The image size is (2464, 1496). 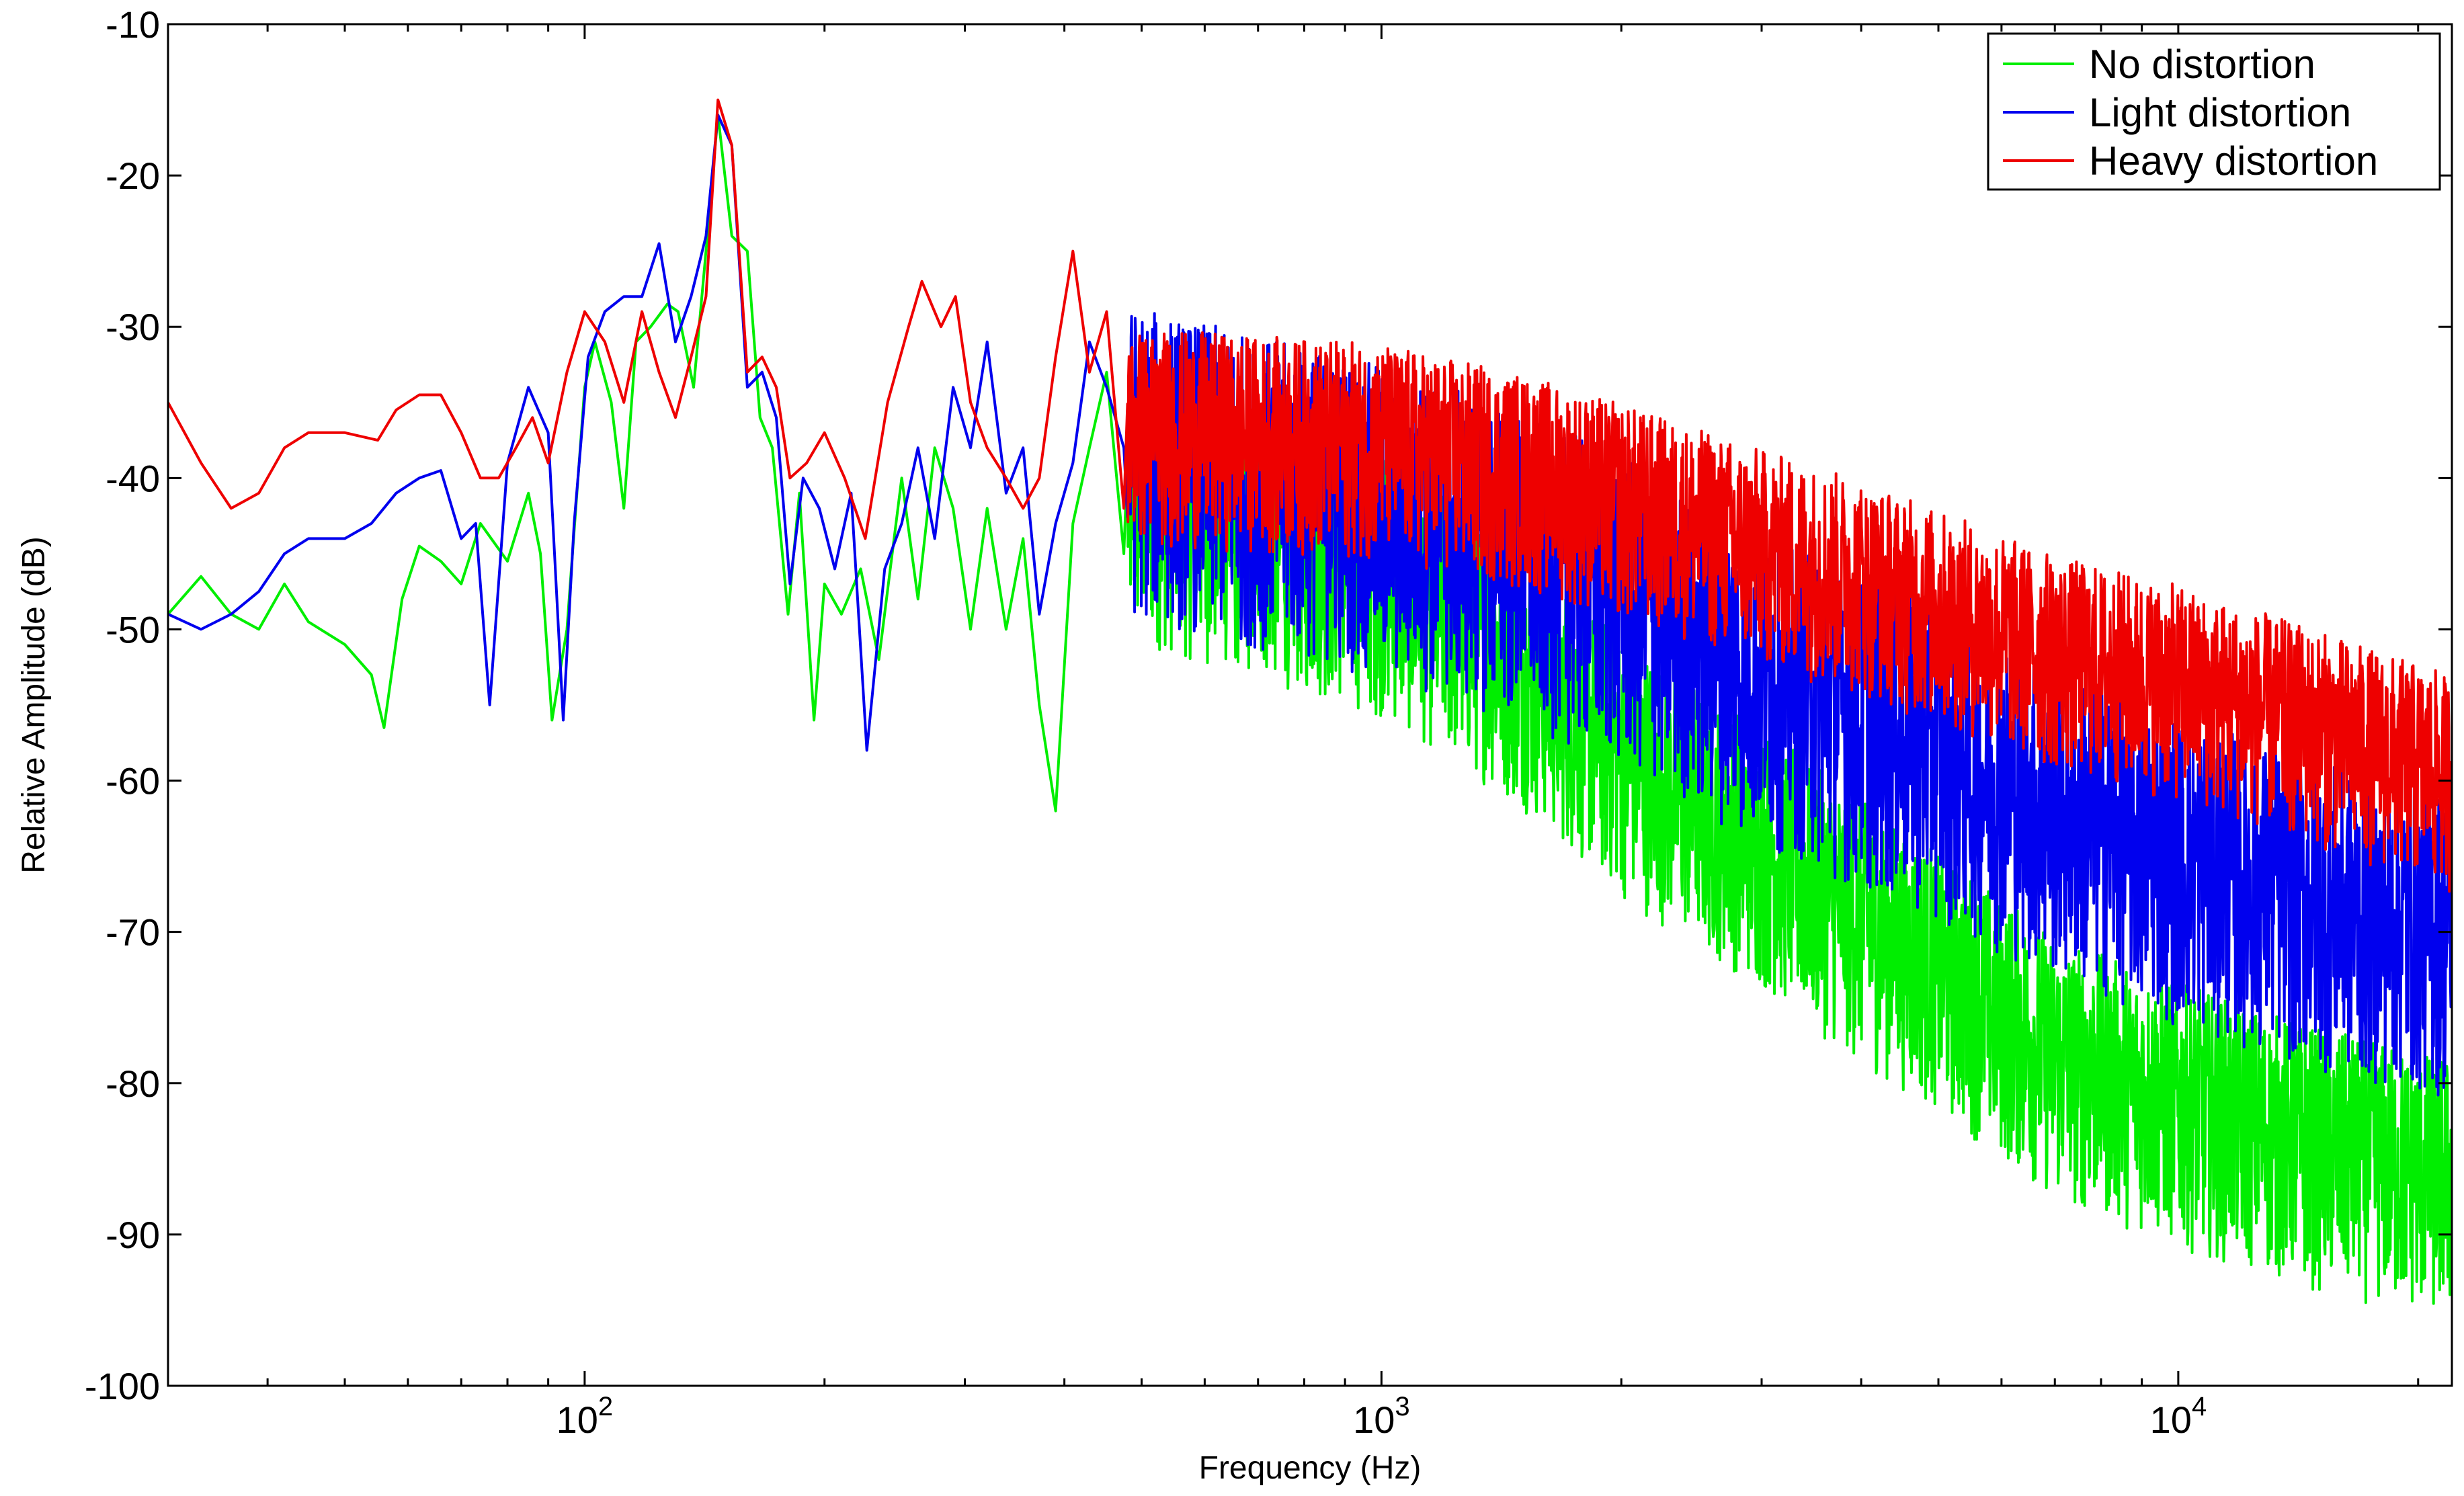 I want to click on legend-label: No distortion, so click(x=2202, y=64).